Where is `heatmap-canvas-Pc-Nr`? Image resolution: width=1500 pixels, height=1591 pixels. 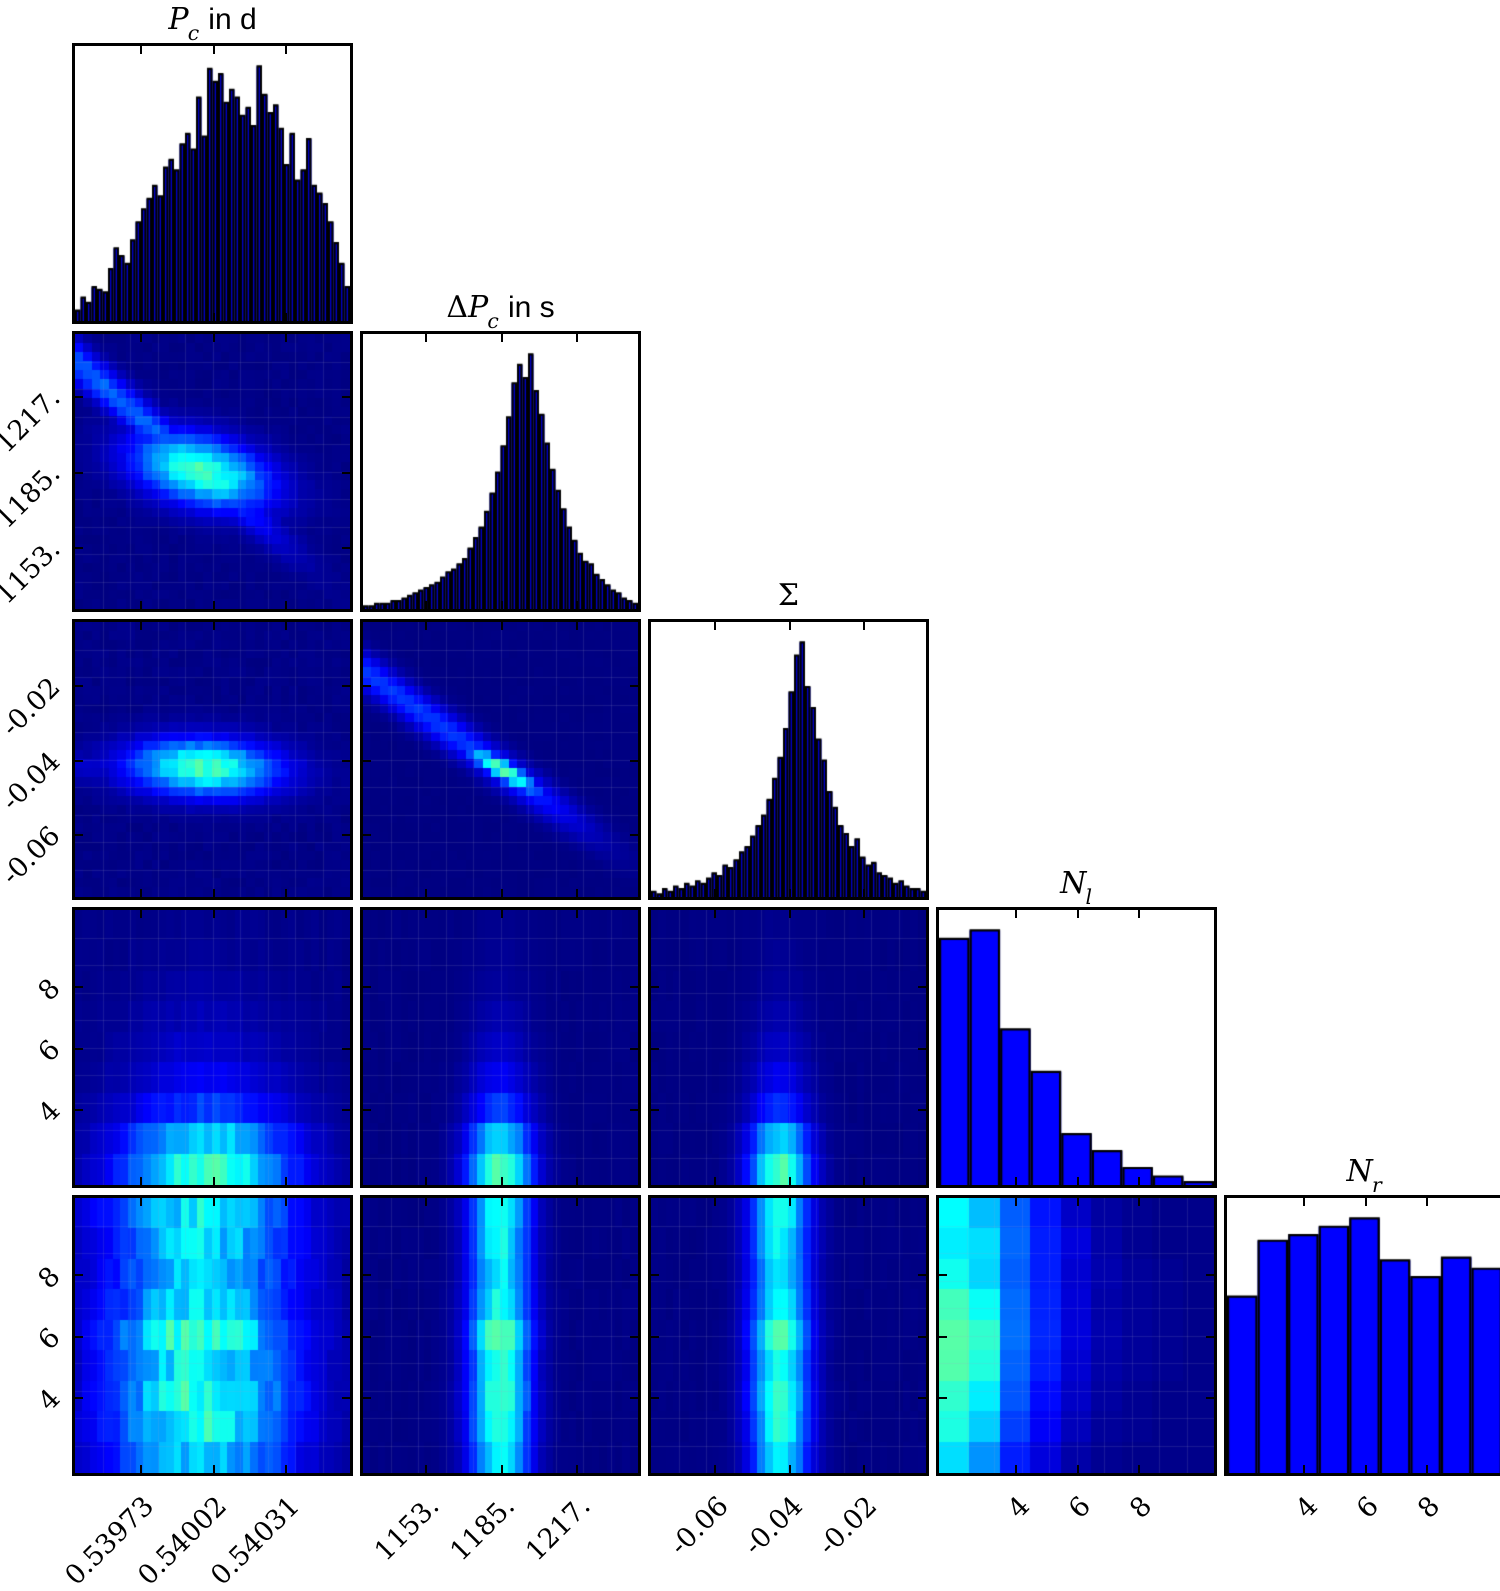
heatmap-canvas-Pc-Nr is located at coordinates (212, 1335).